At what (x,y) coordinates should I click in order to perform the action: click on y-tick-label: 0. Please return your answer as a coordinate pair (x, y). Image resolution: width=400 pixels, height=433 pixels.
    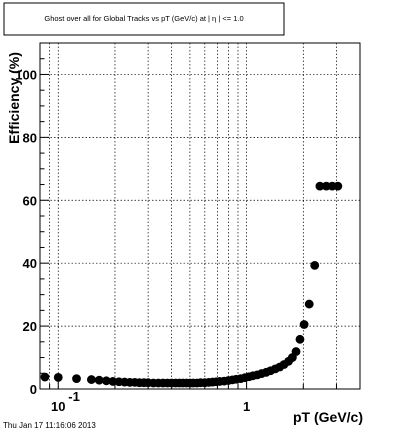
    Looking at the image, I should click on (33, 389).